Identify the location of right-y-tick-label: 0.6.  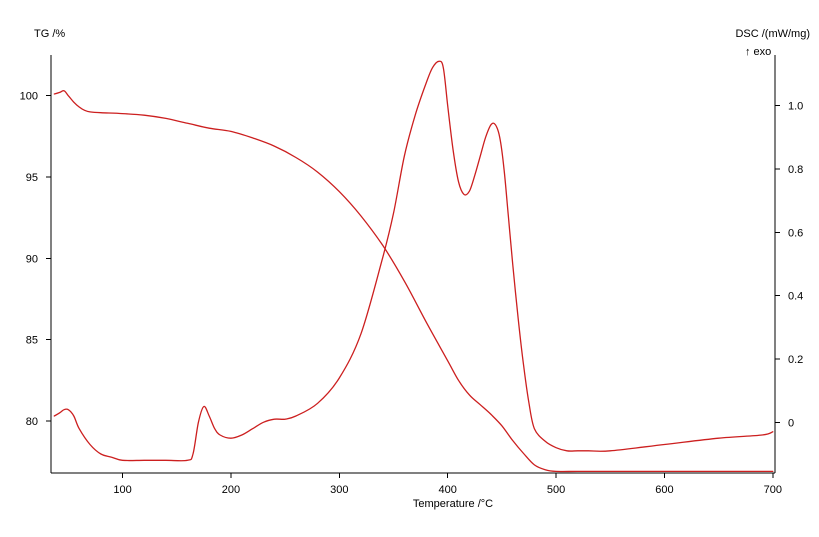
(795, 233).